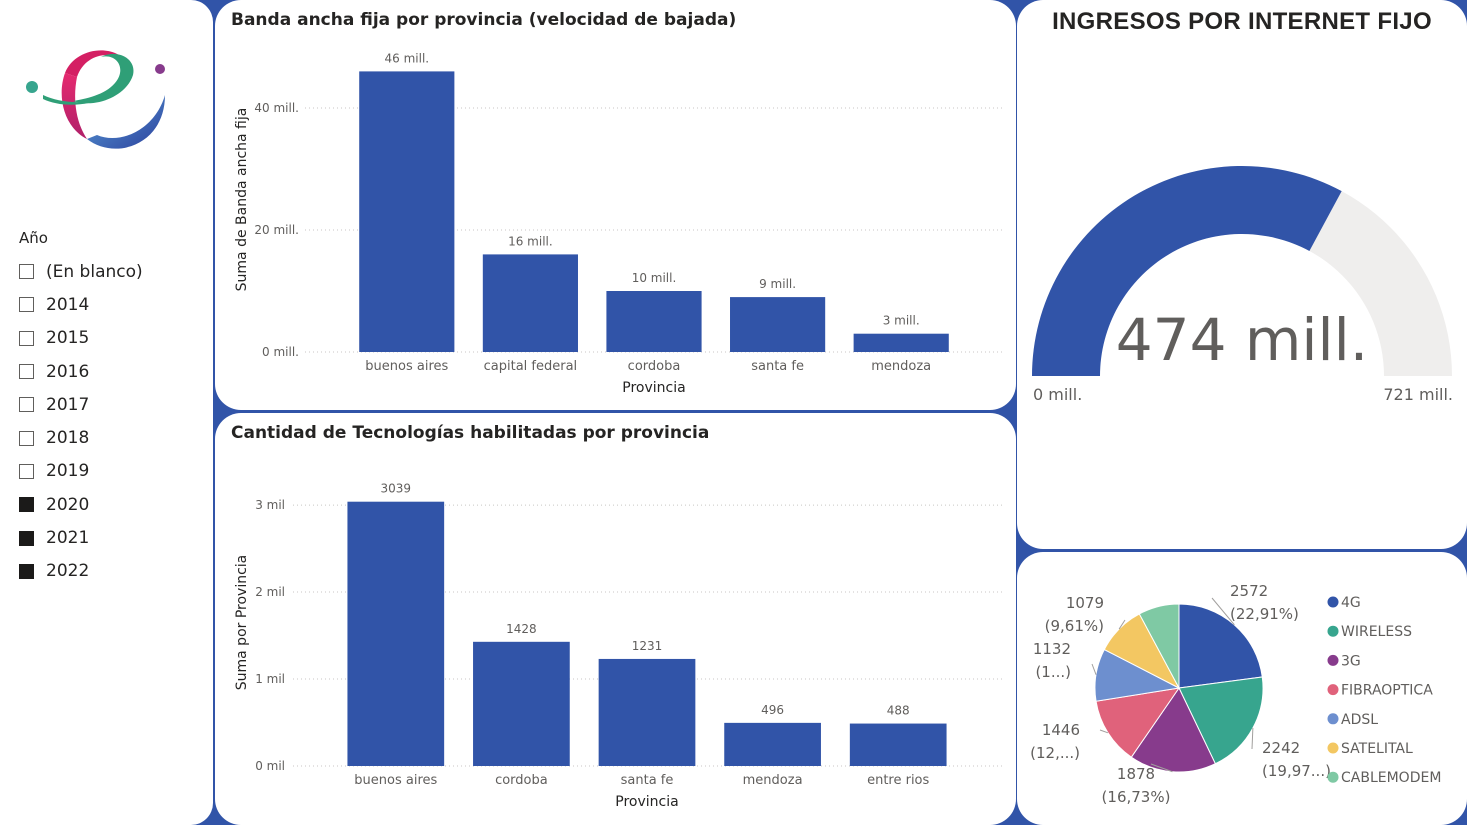  What do you see at coordinates (242, 200) in the screenshot?
I see `y-axis-title: Suma de Banda ancha fija` at bounding box center [242, 200].